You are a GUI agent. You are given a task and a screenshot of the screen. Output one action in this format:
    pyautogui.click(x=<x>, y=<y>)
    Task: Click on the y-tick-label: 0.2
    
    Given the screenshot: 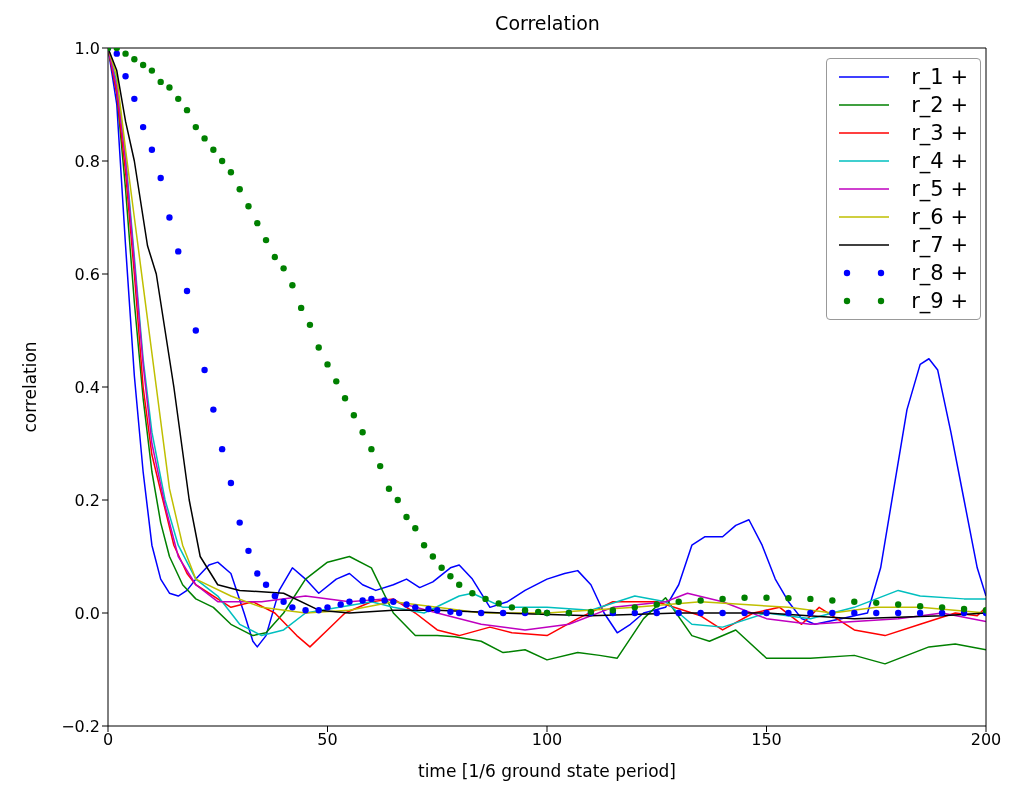 What is the action you would take?
    pyautogui.click(x=87, y=500)
    